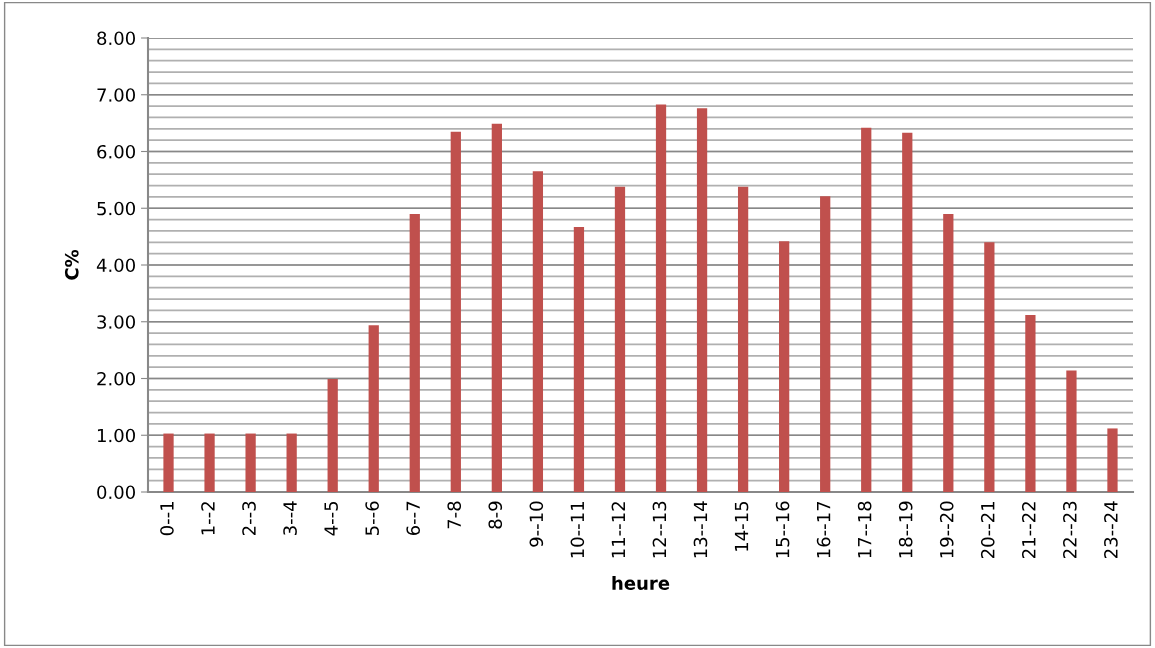 Image resolution: width=1155 pixels, height=648 pixels. Describe the element at coordinates (116, 435) in the screenshot. I see `y-tick-label: 1.00` at that location.